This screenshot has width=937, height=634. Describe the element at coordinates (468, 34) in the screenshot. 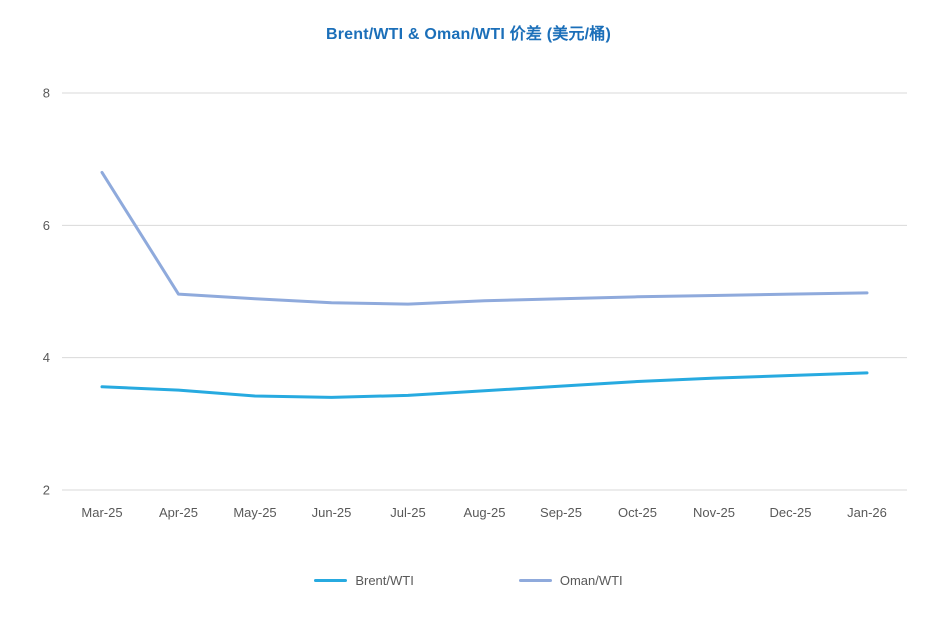

I see `chart-title: Brent/WTI & Oman/WTI 价差 (美元/桶)` at that location.